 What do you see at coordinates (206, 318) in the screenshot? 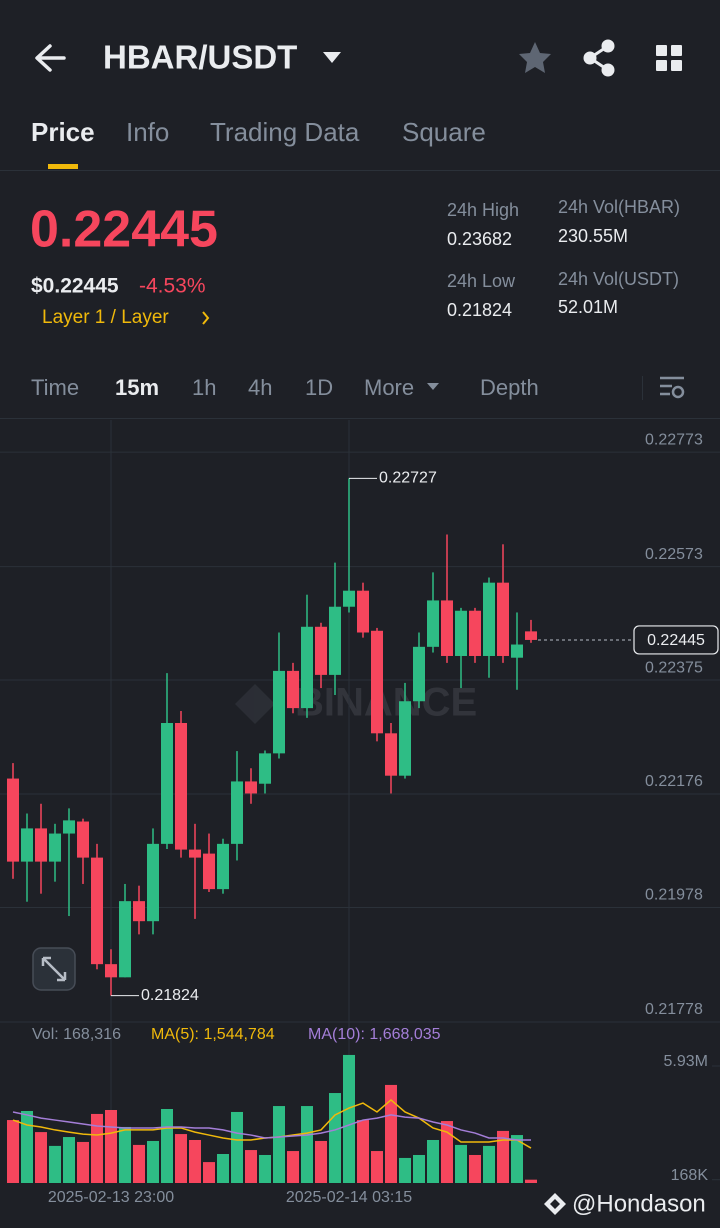
I see `tag-chevron` at bounding box center [206, 318].